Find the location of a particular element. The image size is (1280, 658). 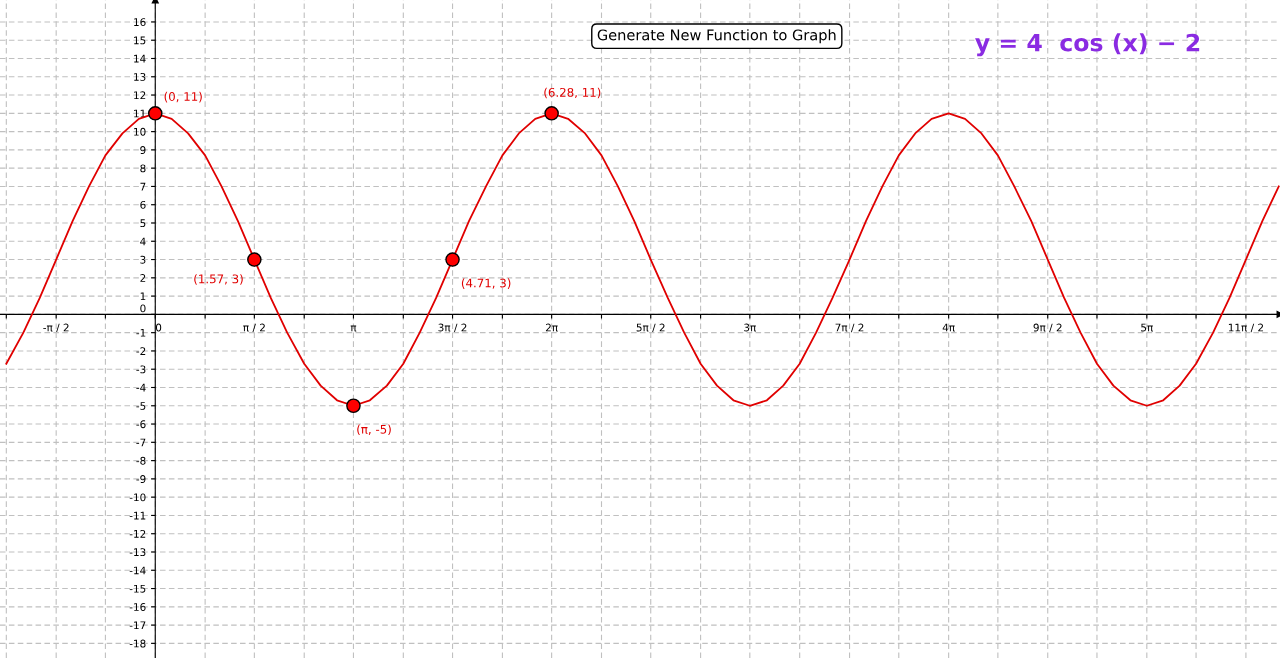

x-tick-label: 9π / 2 is located at coordinates (1047, 328).